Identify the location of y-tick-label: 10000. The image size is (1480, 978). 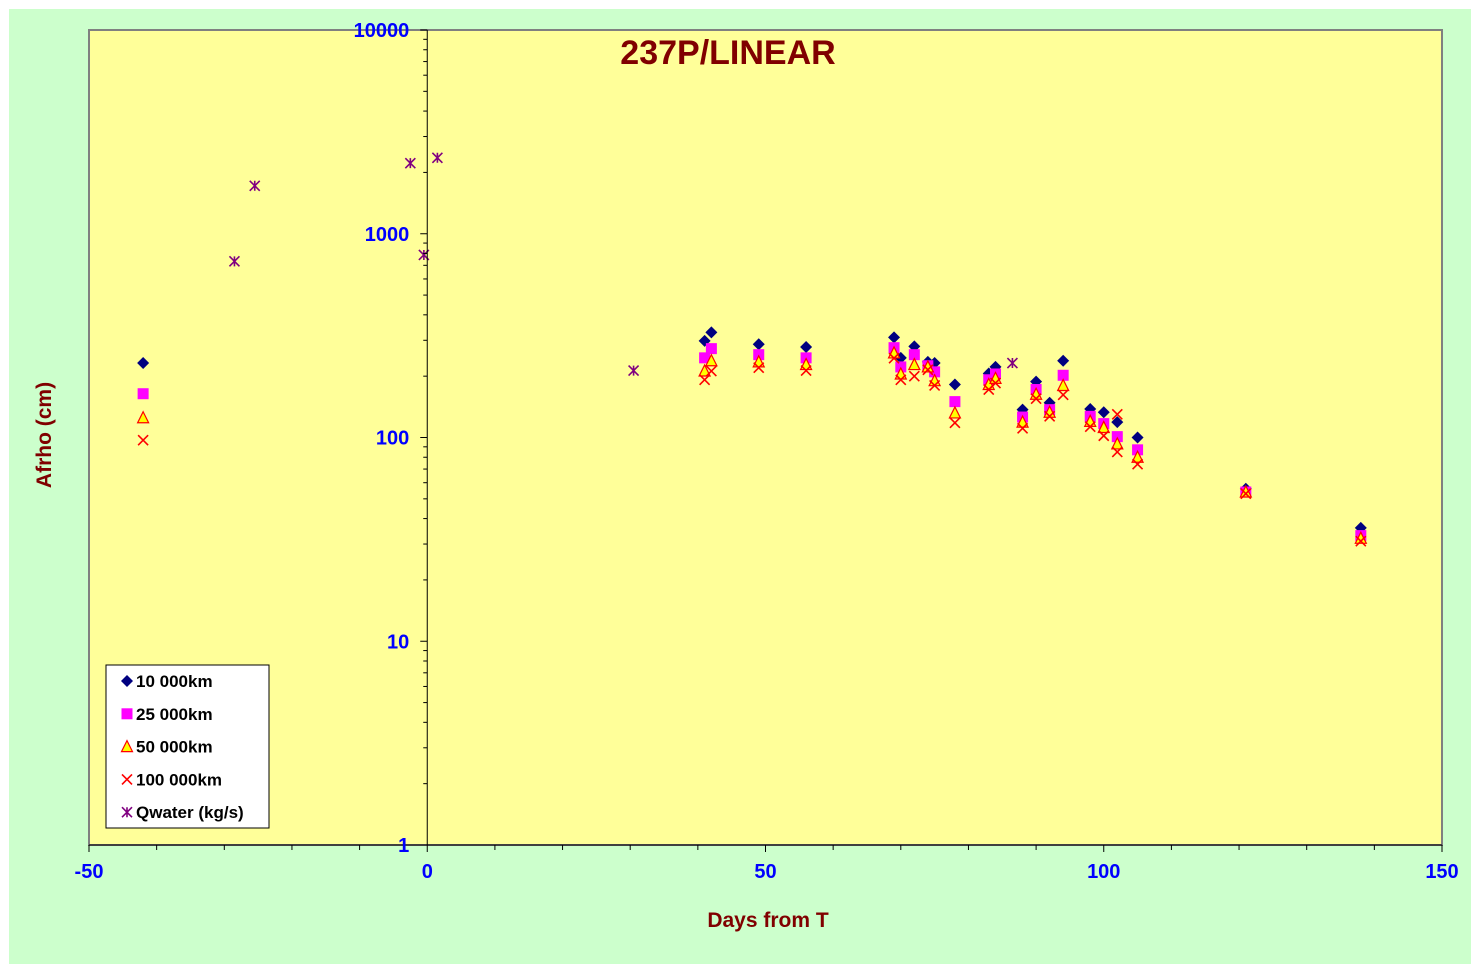
(382, 31).